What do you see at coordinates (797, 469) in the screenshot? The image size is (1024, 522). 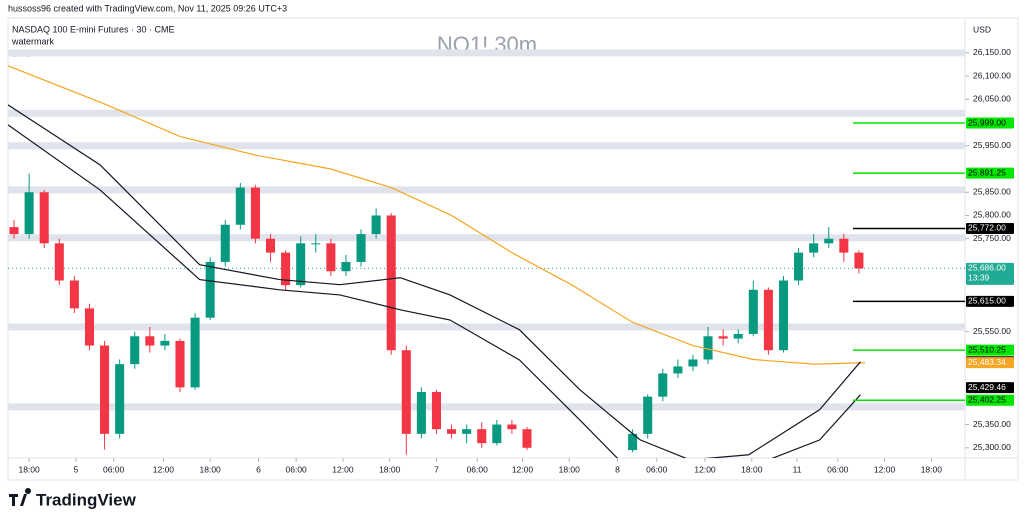 I see `x-tick-label: 11` at bounding box center [797, 469].